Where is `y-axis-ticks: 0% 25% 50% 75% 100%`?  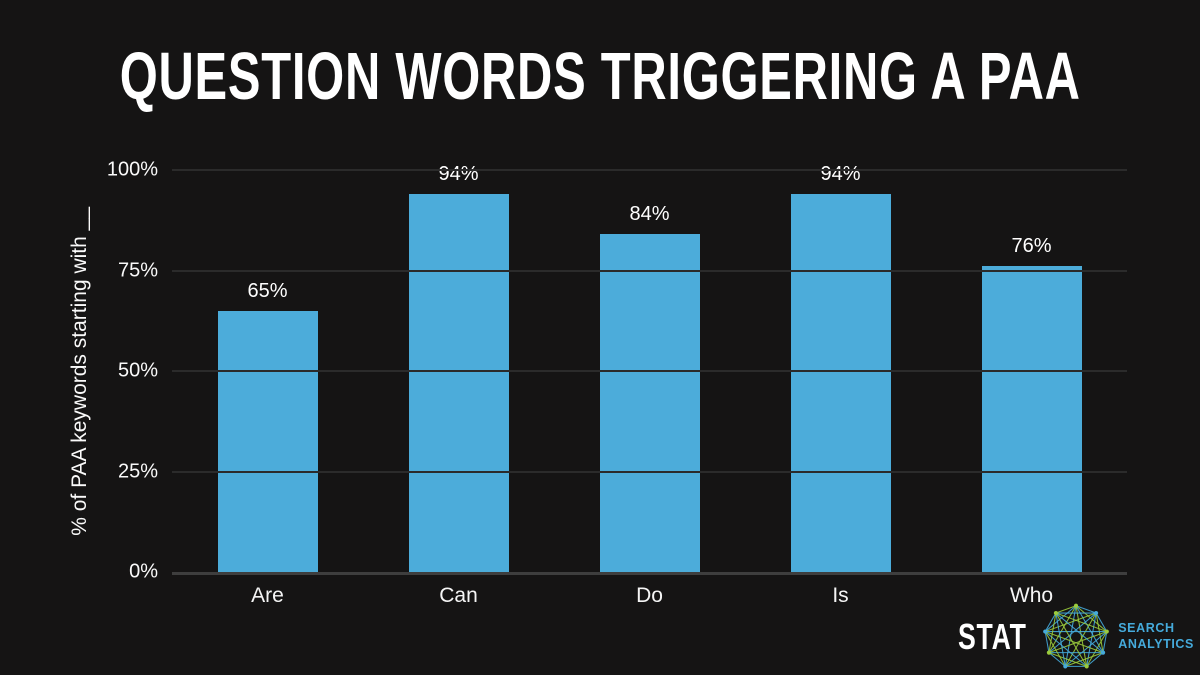
y-axis-ticks: 0% 25% 50% 75% 100% is located at coordinates (79, 371).